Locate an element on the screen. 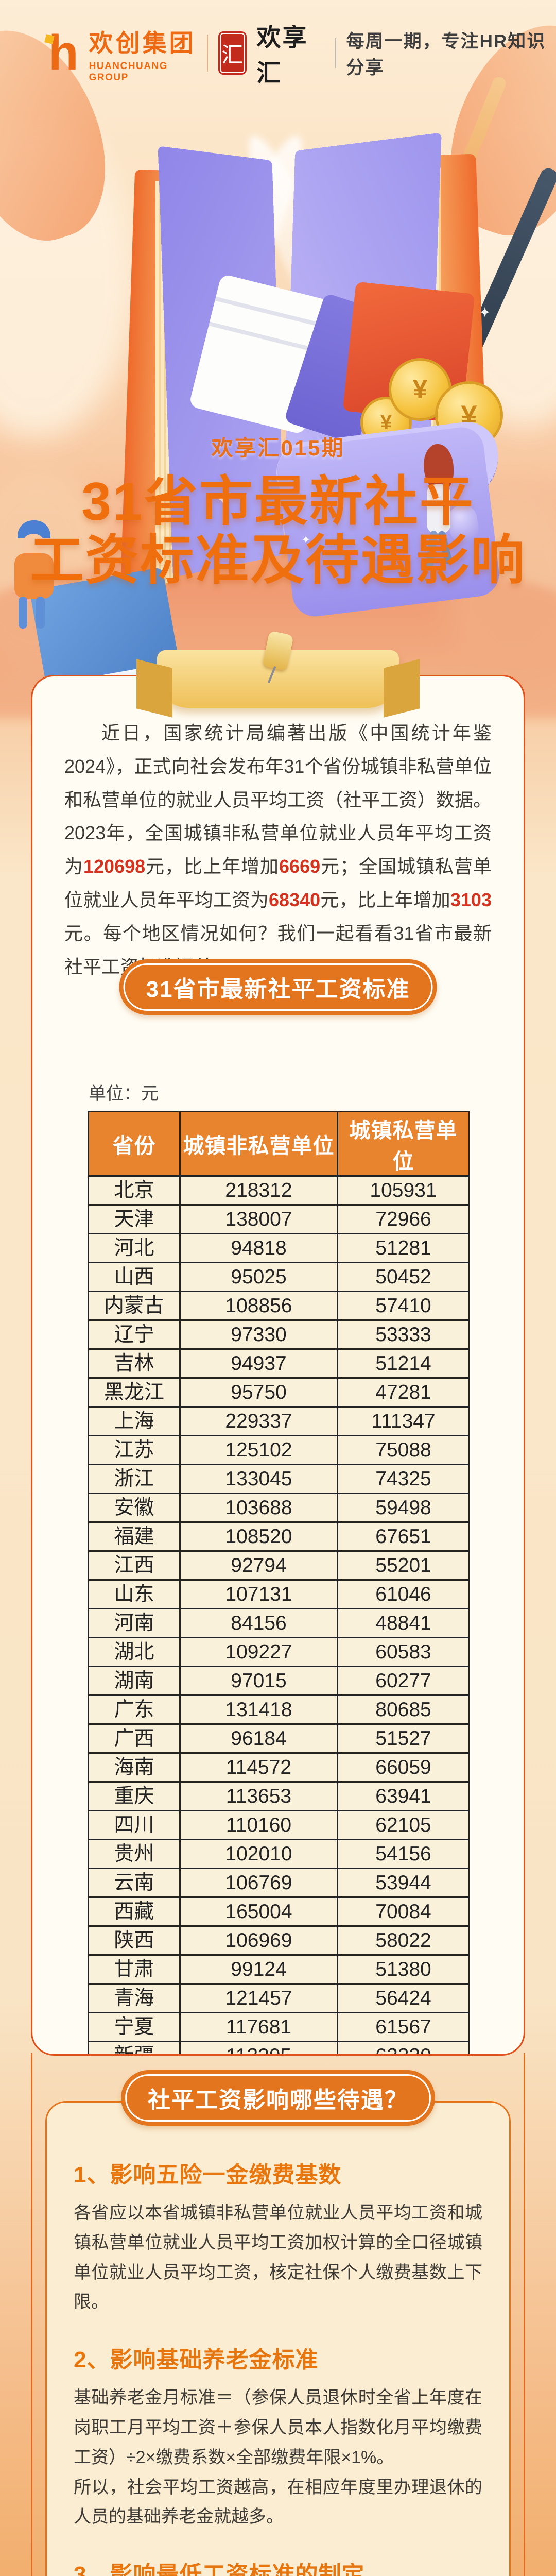  table-row: 宁夏 117681 61567 is located at coordinates (279, 2027).